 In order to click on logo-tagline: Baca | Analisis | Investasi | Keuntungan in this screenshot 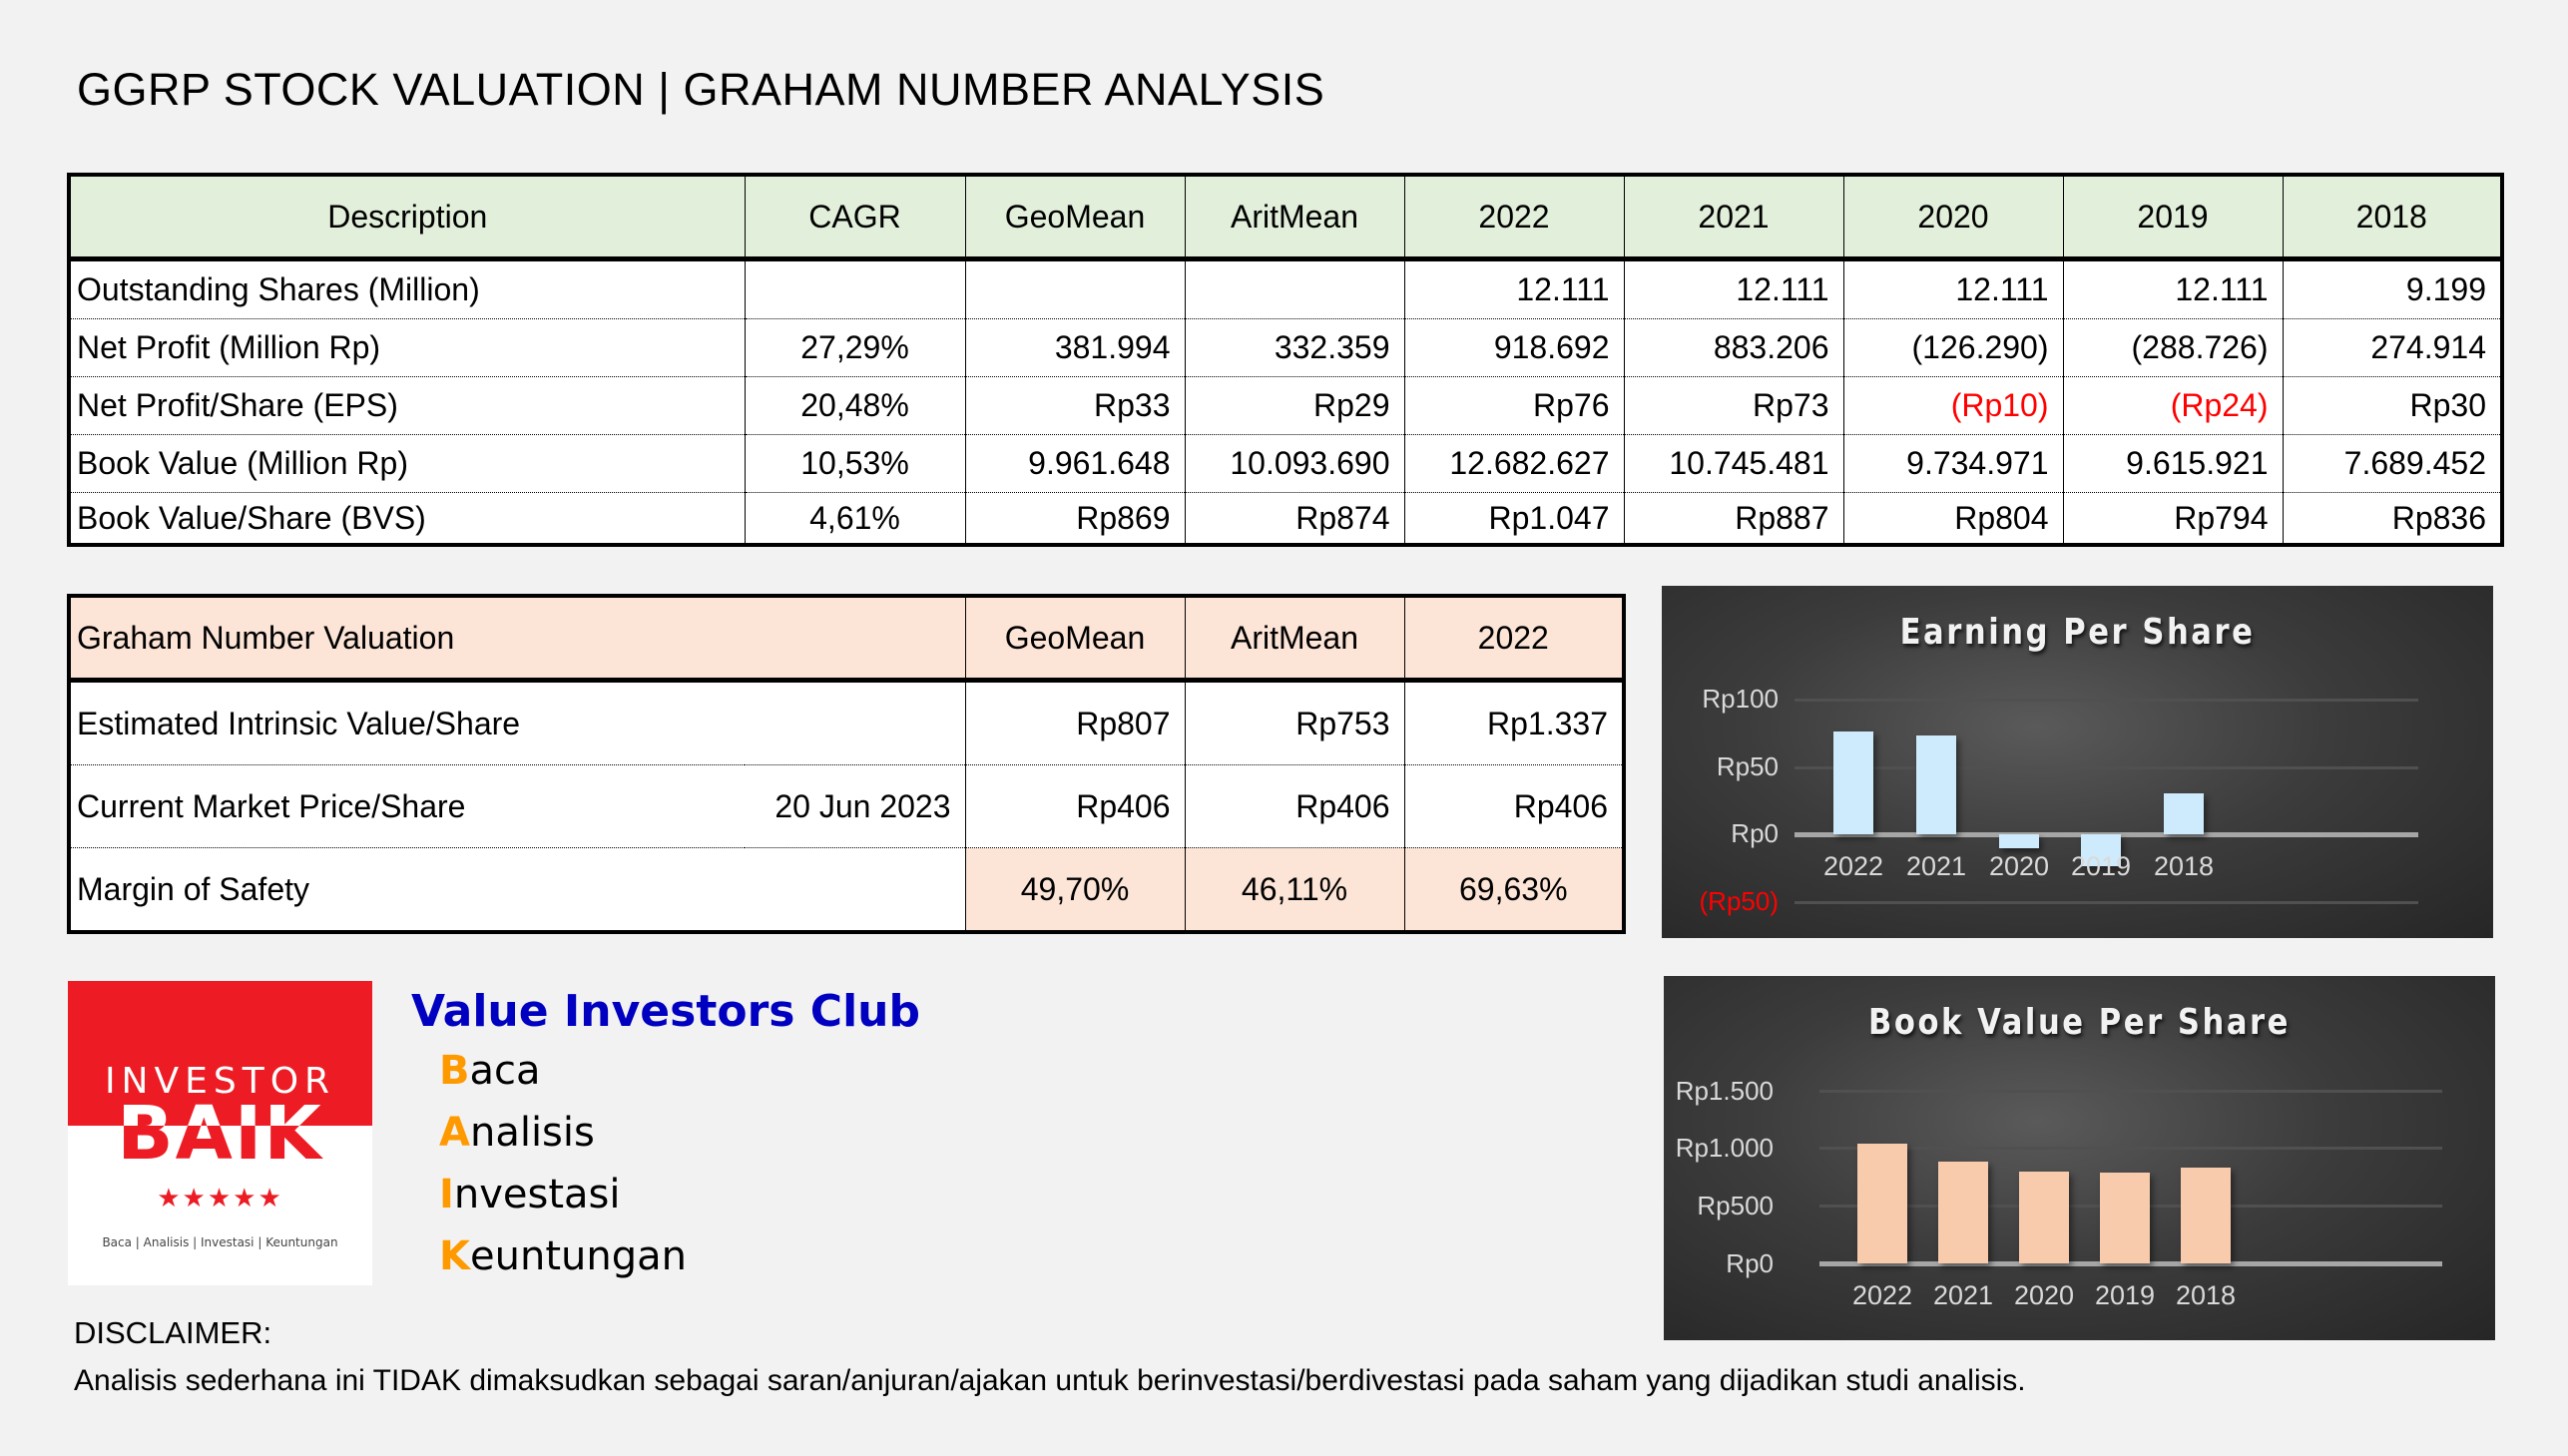, I will do `click(220, 1242)`.